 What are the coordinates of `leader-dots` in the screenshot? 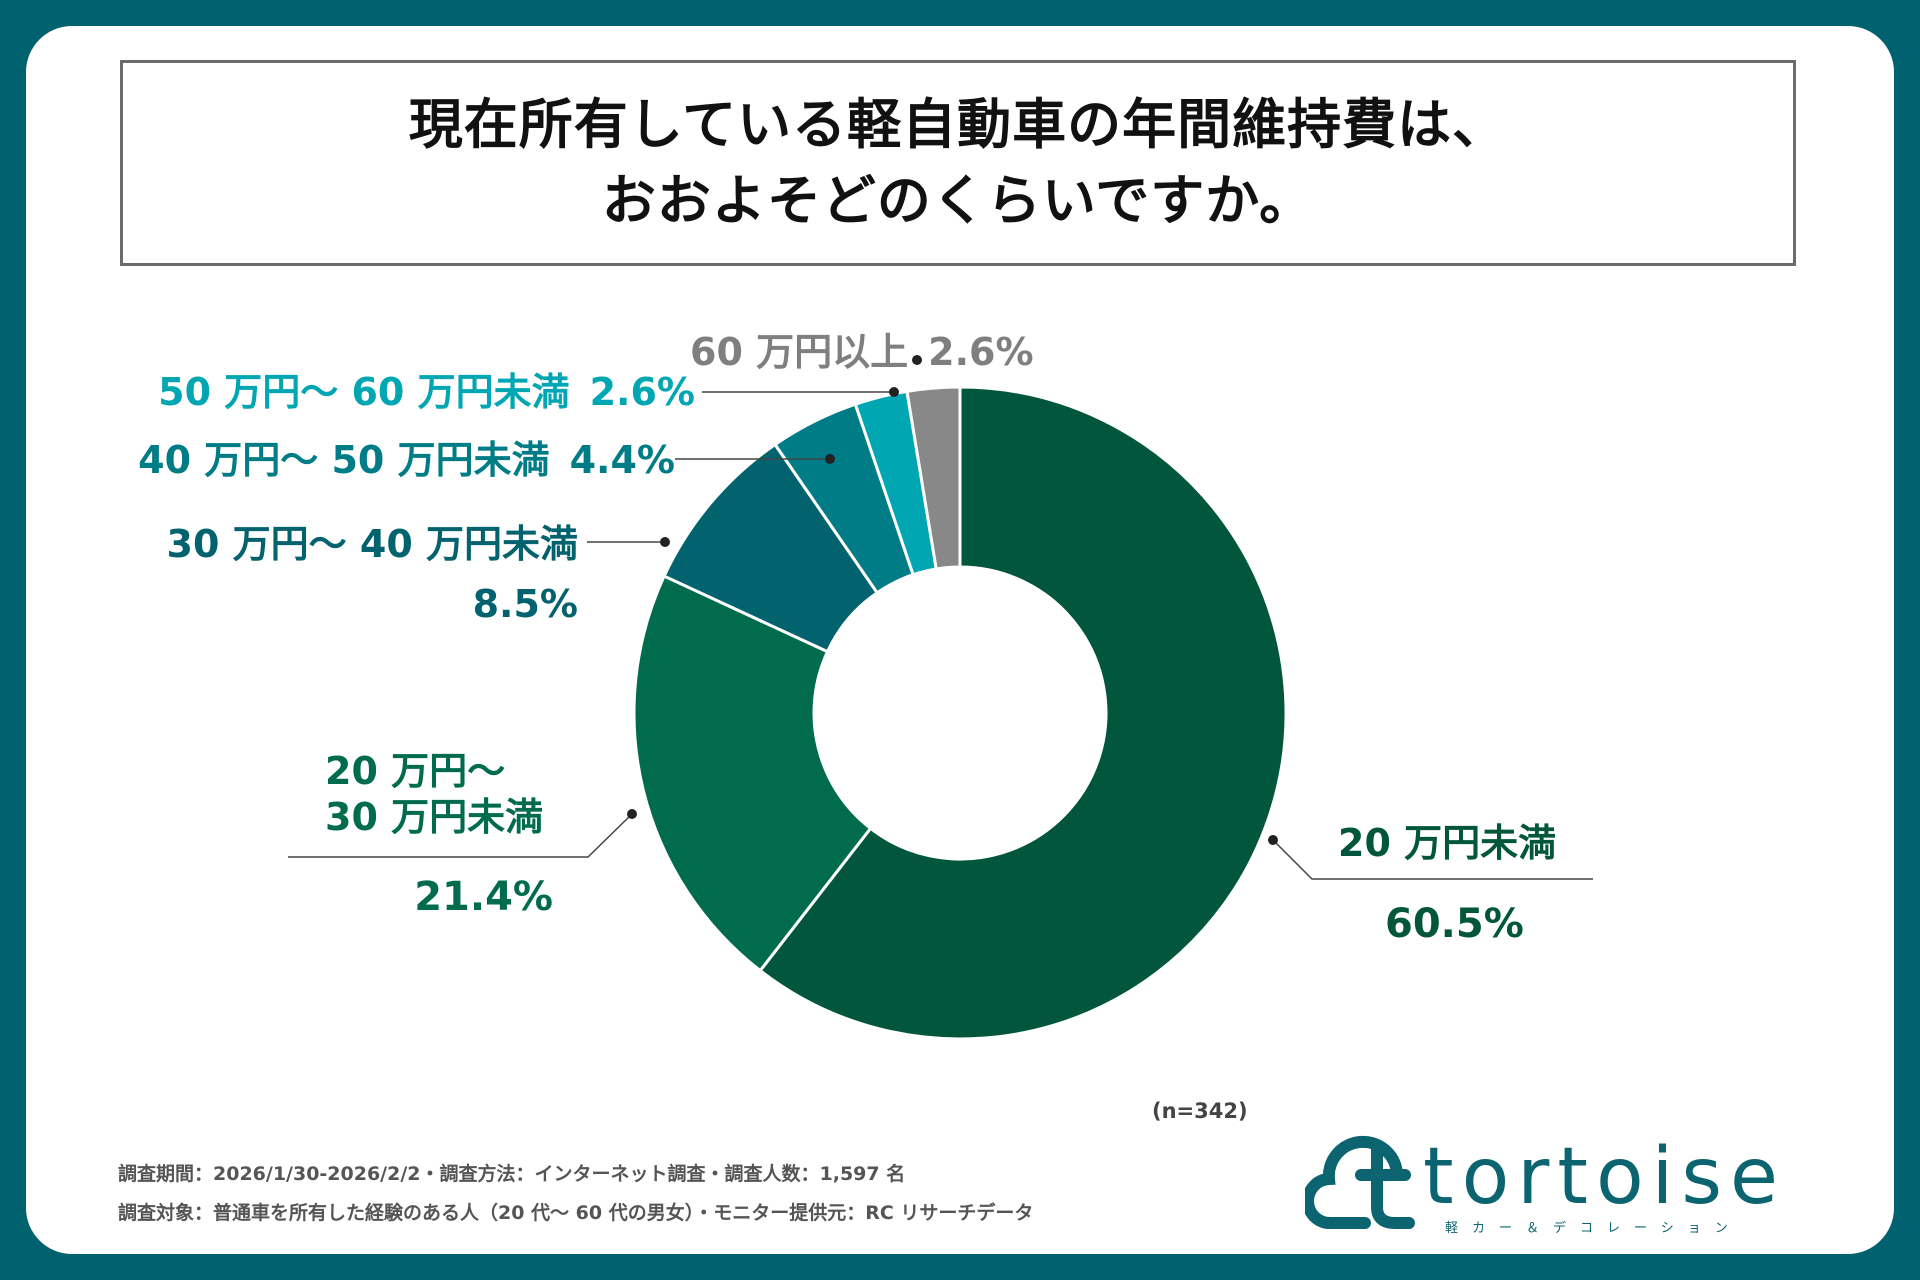 It's located at (952, 600).